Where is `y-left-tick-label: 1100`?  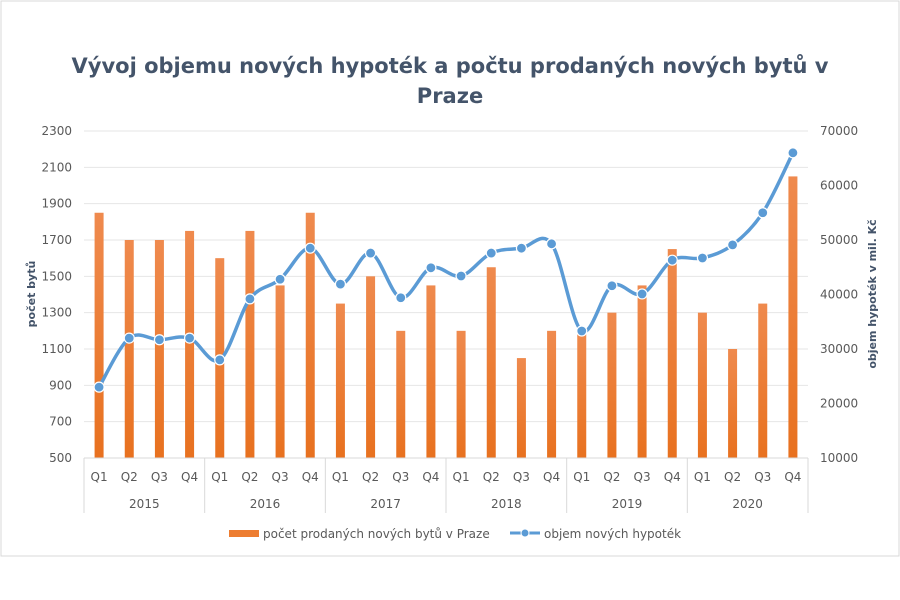
y-left-tick-label: 1100 is located at coordinates (56, 349).